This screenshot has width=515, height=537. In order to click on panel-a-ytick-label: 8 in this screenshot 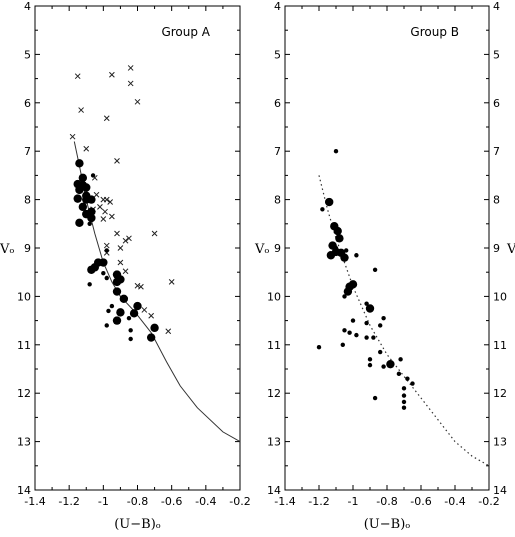, I will do `click(27, 200)`.